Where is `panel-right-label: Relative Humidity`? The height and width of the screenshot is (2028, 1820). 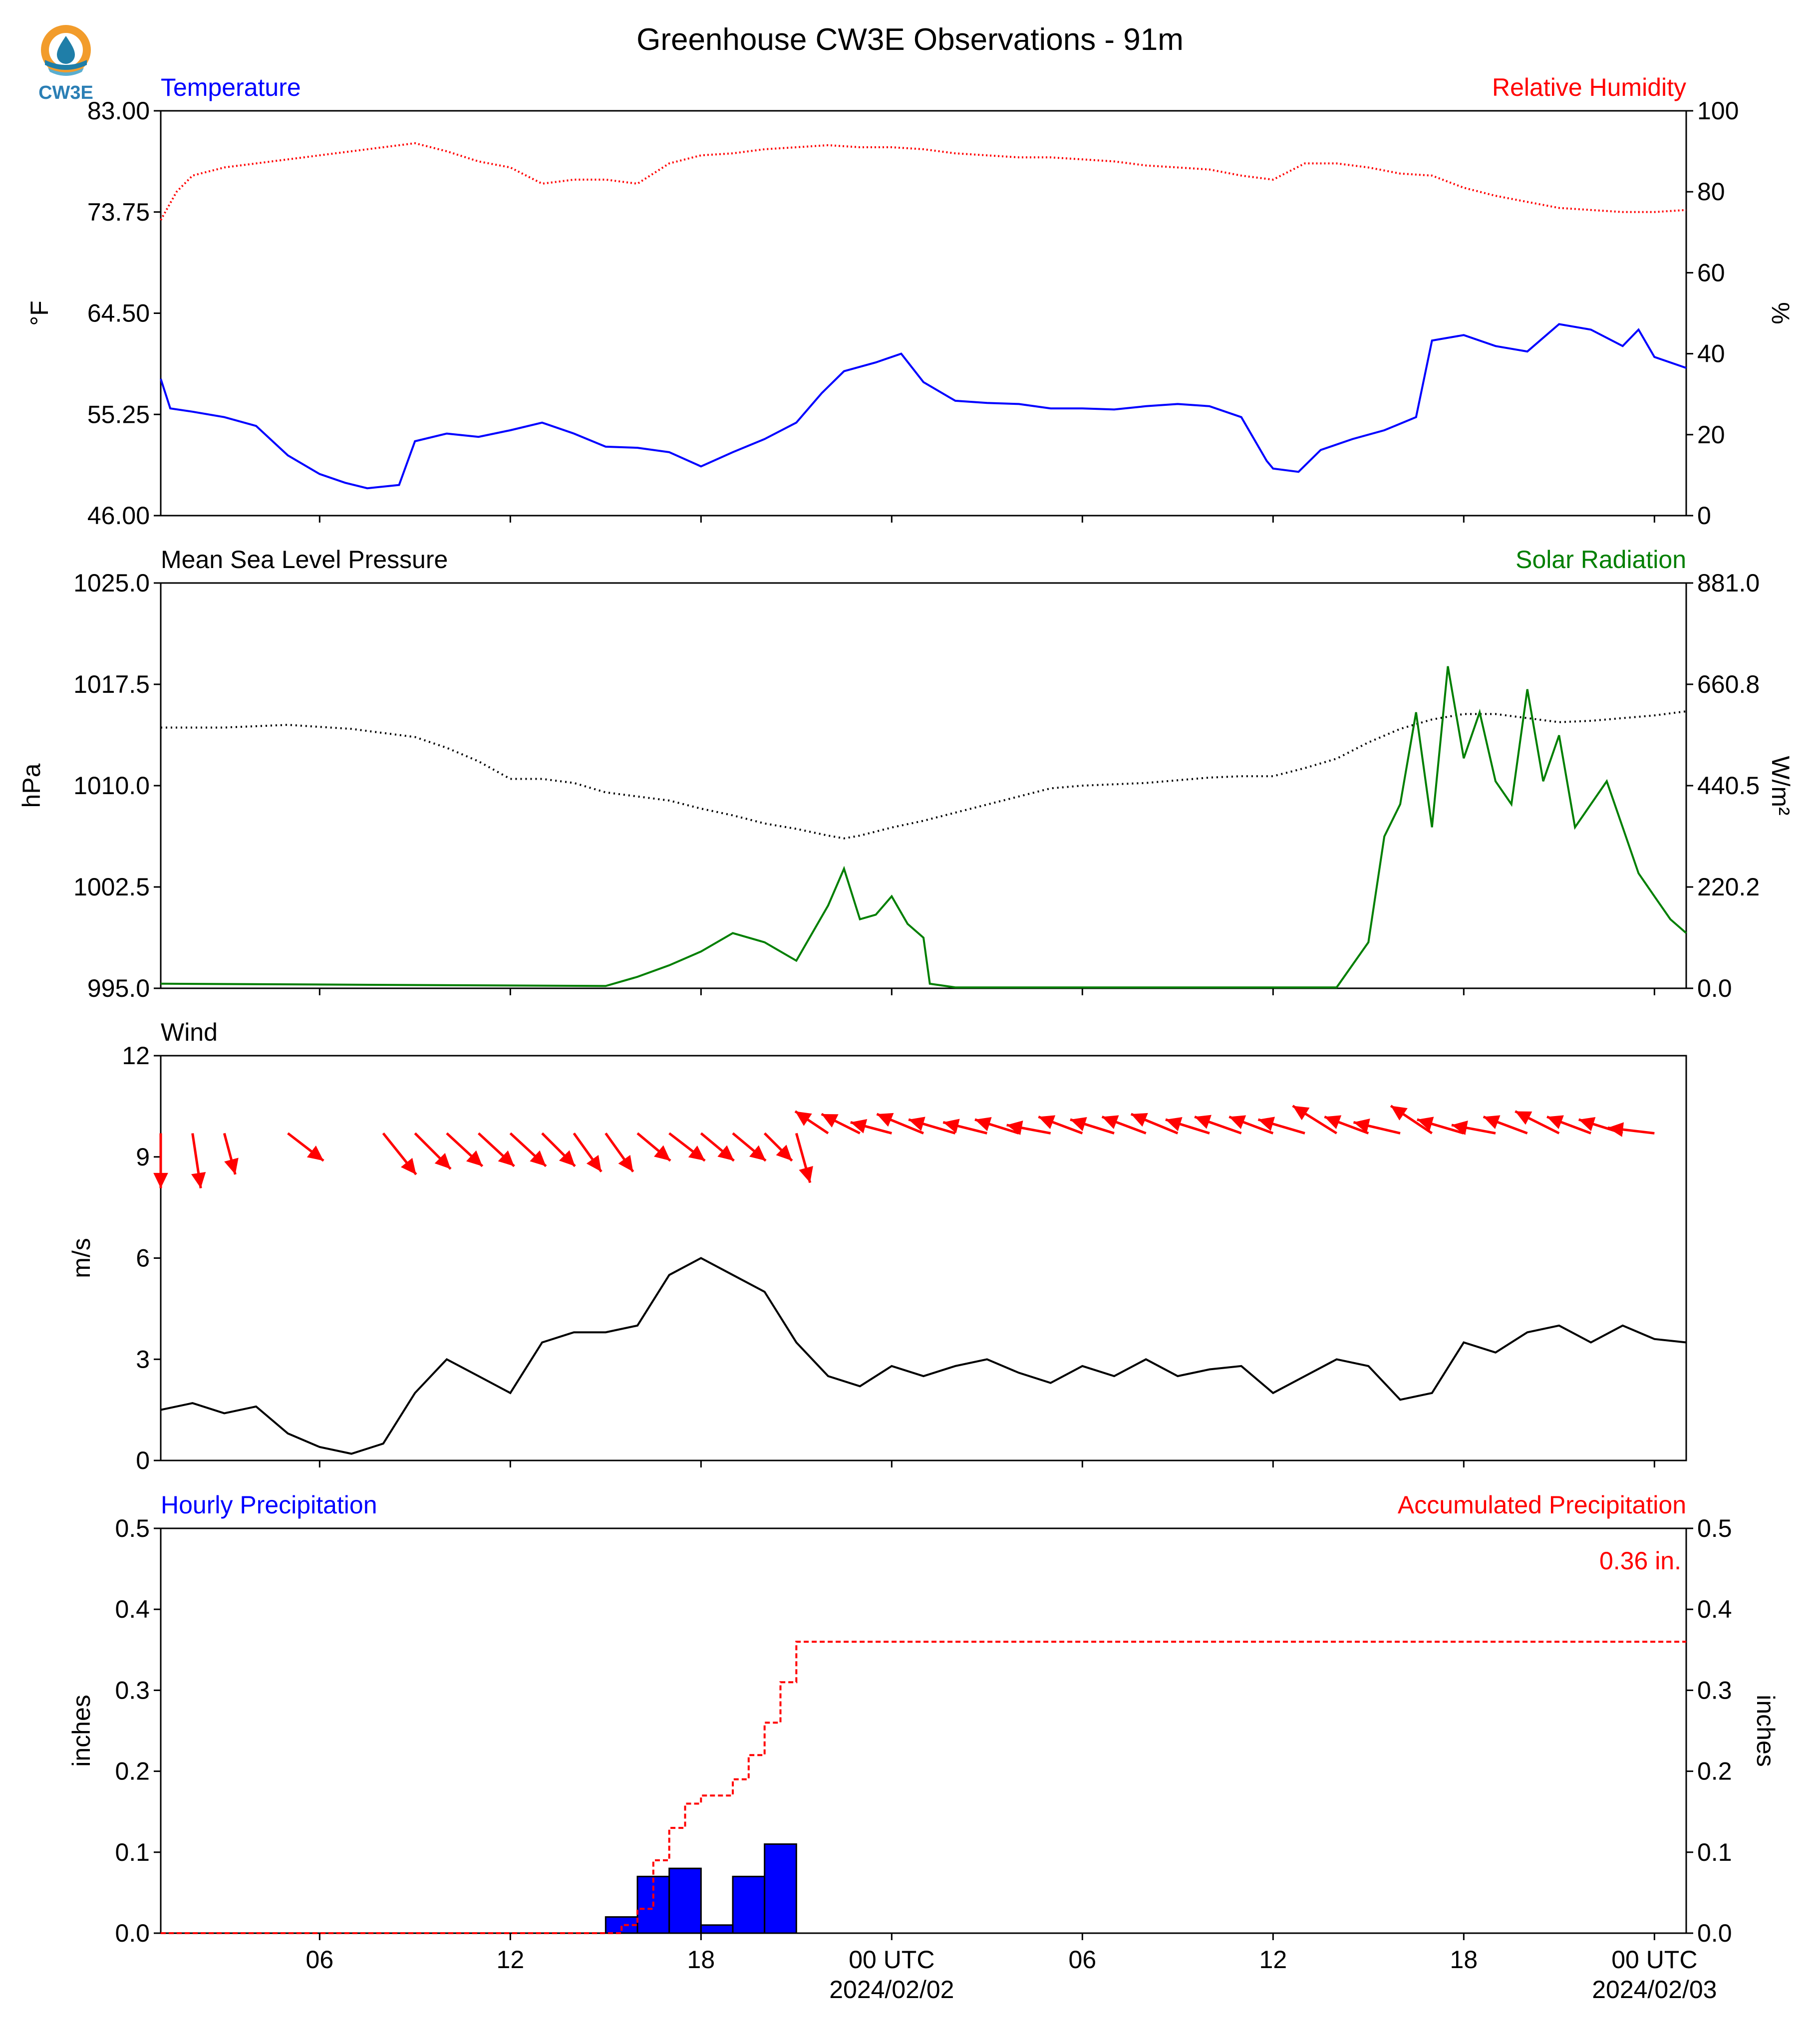 panel-right-label: Relative Humidity is located at coordinates (1589, 87).